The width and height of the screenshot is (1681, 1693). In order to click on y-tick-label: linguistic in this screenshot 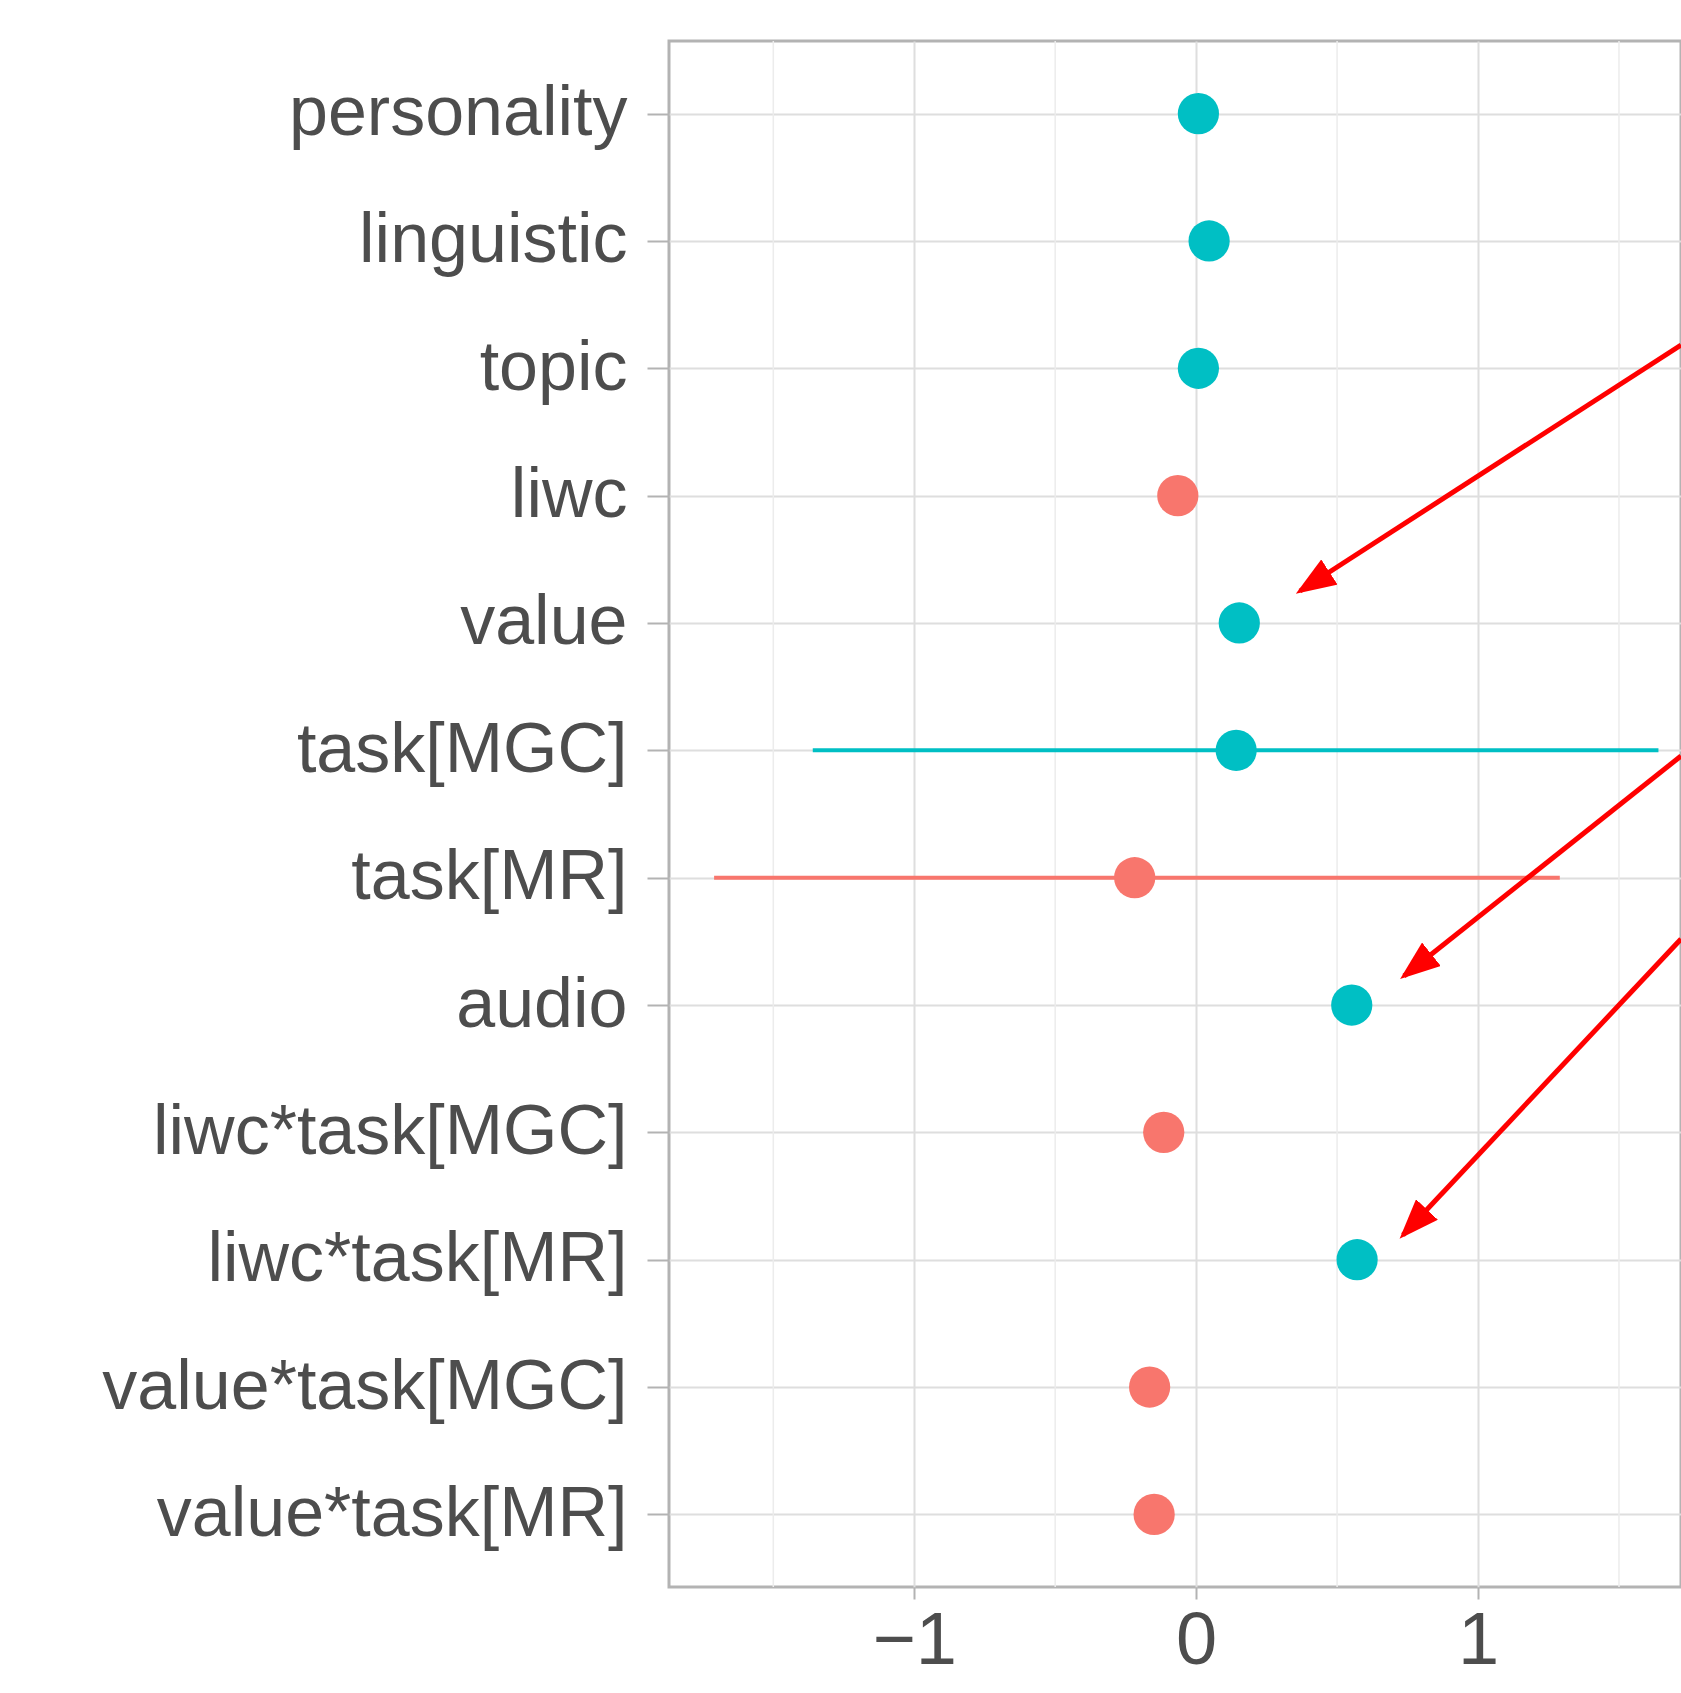, I will do `click(493, 238)`.